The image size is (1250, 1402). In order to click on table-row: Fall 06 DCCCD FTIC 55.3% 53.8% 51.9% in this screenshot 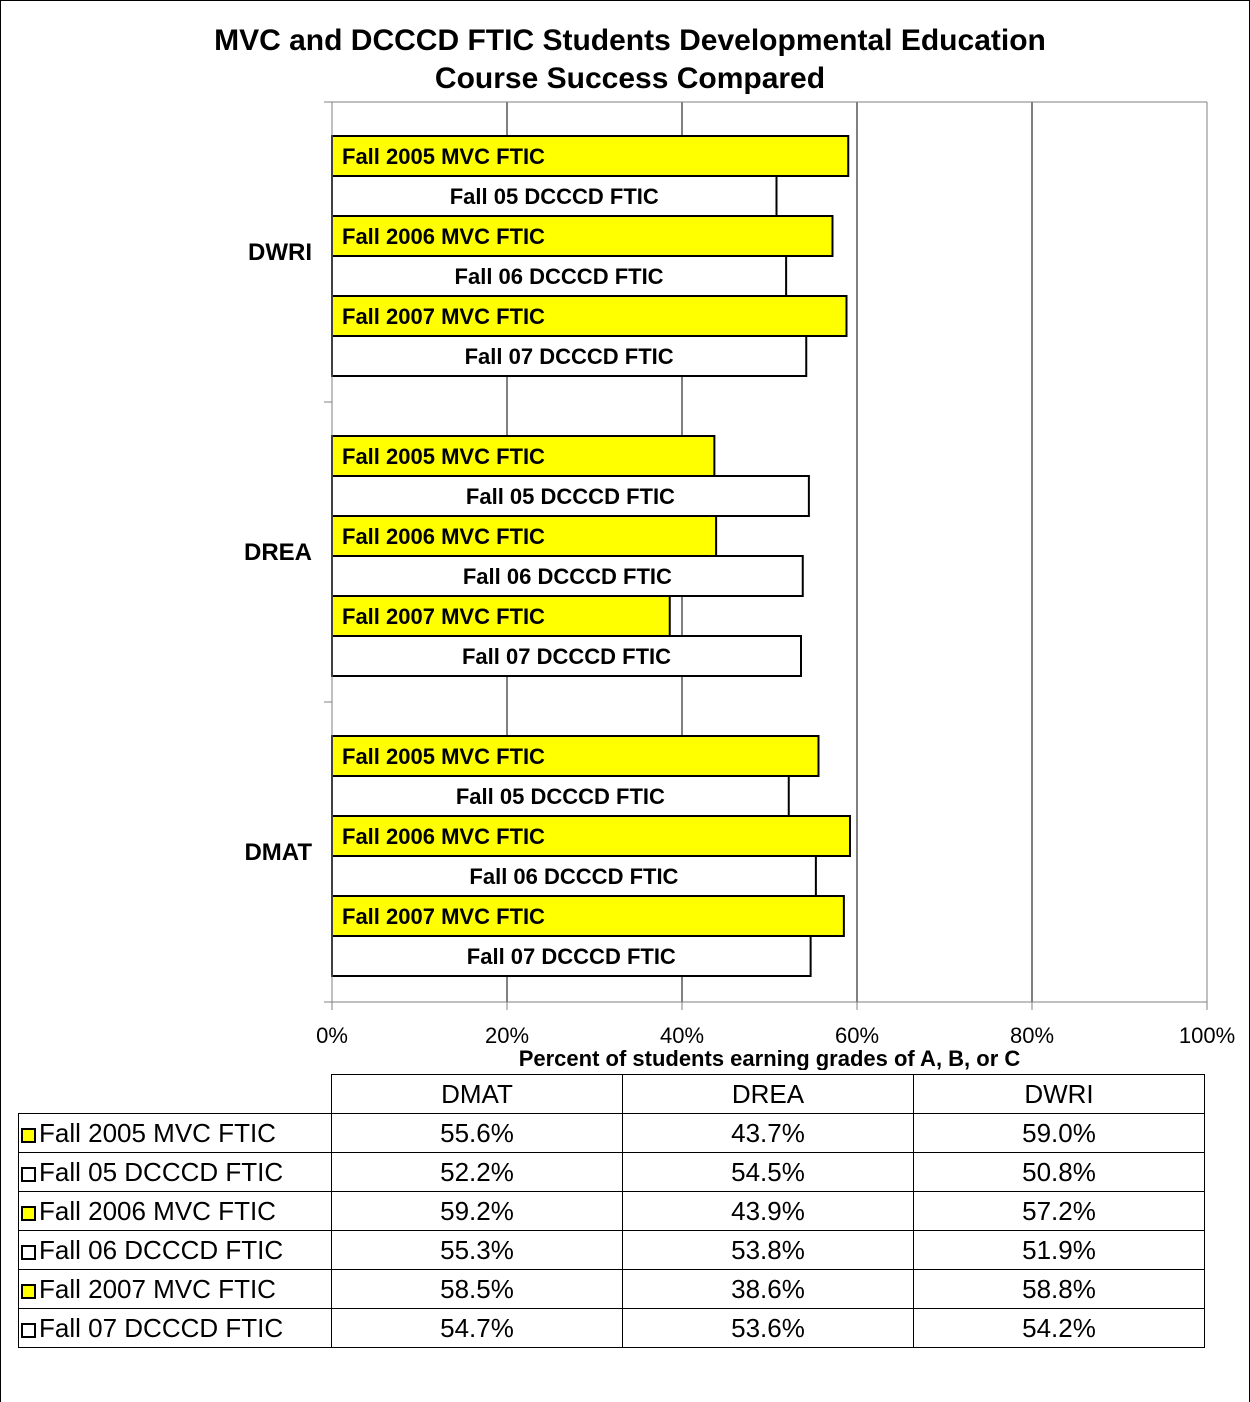, I will do `click(611, 1250)`.